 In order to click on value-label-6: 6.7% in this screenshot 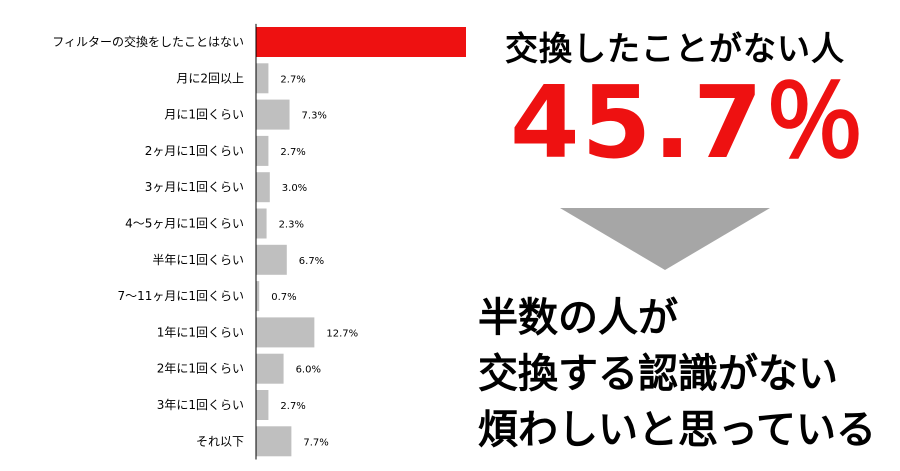, I will do `click(311, 261)`.